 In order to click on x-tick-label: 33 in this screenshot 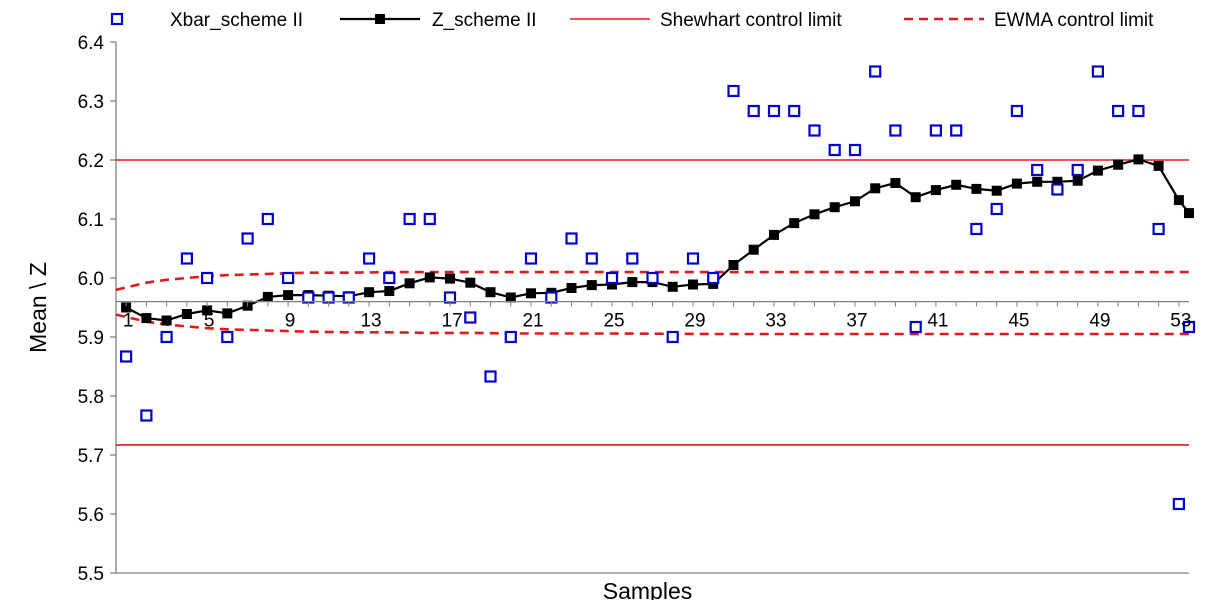, I will do `click(775, 321)`.